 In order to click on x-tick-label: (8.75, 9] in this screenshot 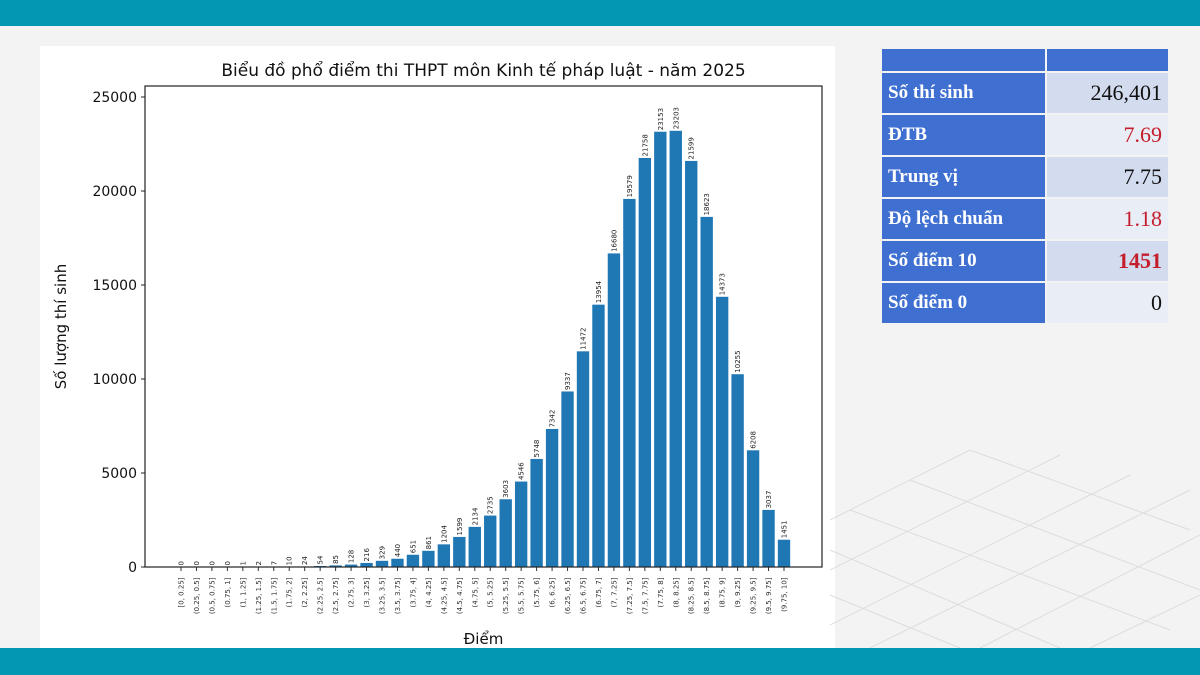, I will do `click(723, 592)`.